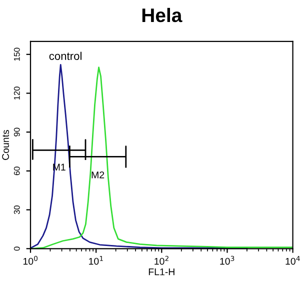 This screenshot has height=296, width=305. What do you see at coordinates (17, 171) in the screenshot?
I see `y-tick-label: 60` at bounding box center [17, 171].